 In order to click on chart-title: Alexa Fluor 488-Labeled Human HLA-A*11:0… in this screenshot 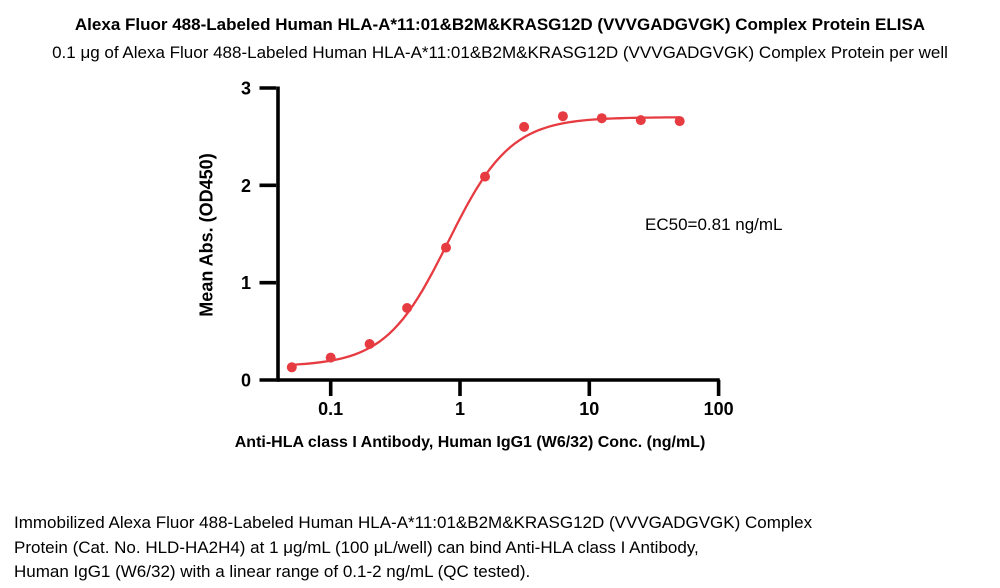, I will do `click(500, 24)`.